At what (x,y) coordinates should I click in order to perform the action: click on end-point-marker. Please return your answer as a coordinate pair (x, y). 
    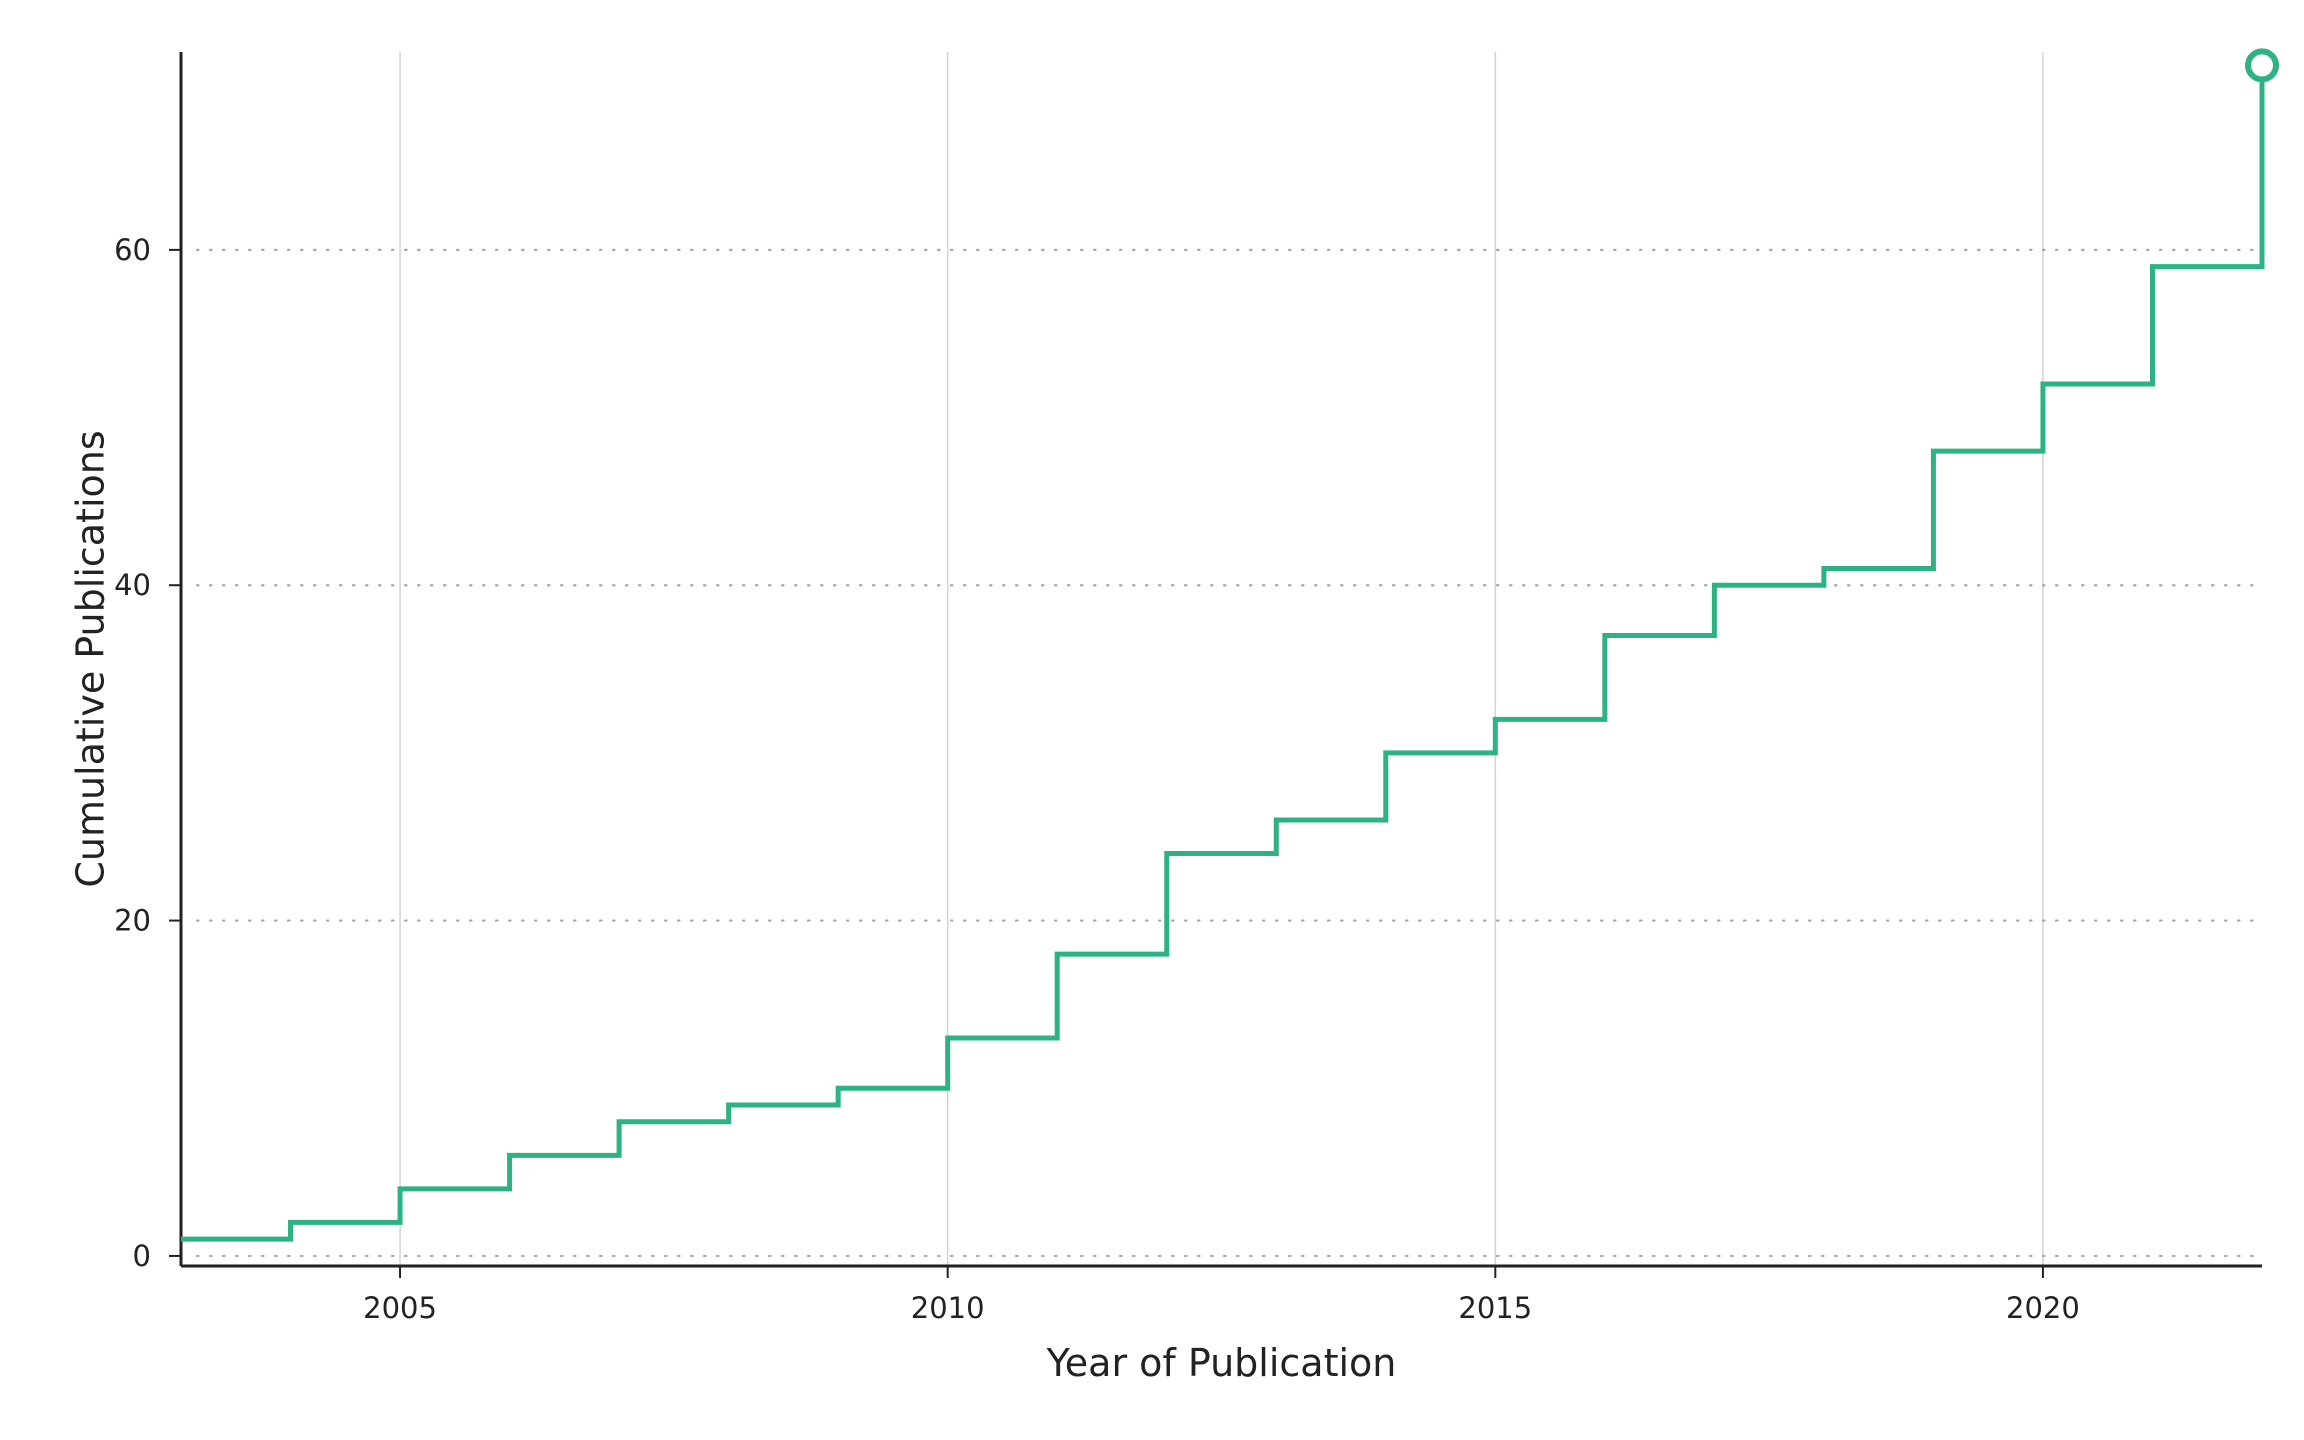
    Looking at the image, I should click on (2262, 65).